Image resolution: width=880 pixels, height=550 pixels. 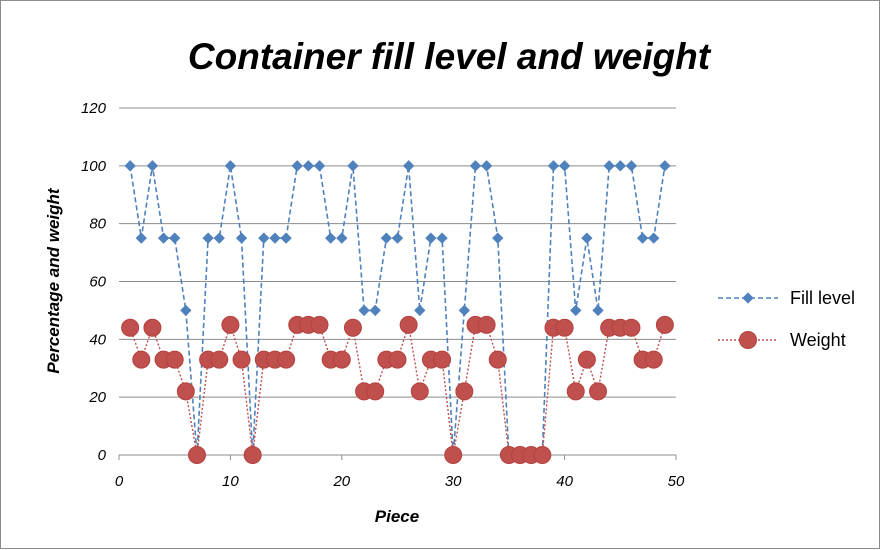 I want to click on y-axis-ticks: 0 20 40 60 80 100 120, so click(x=94, y=282).